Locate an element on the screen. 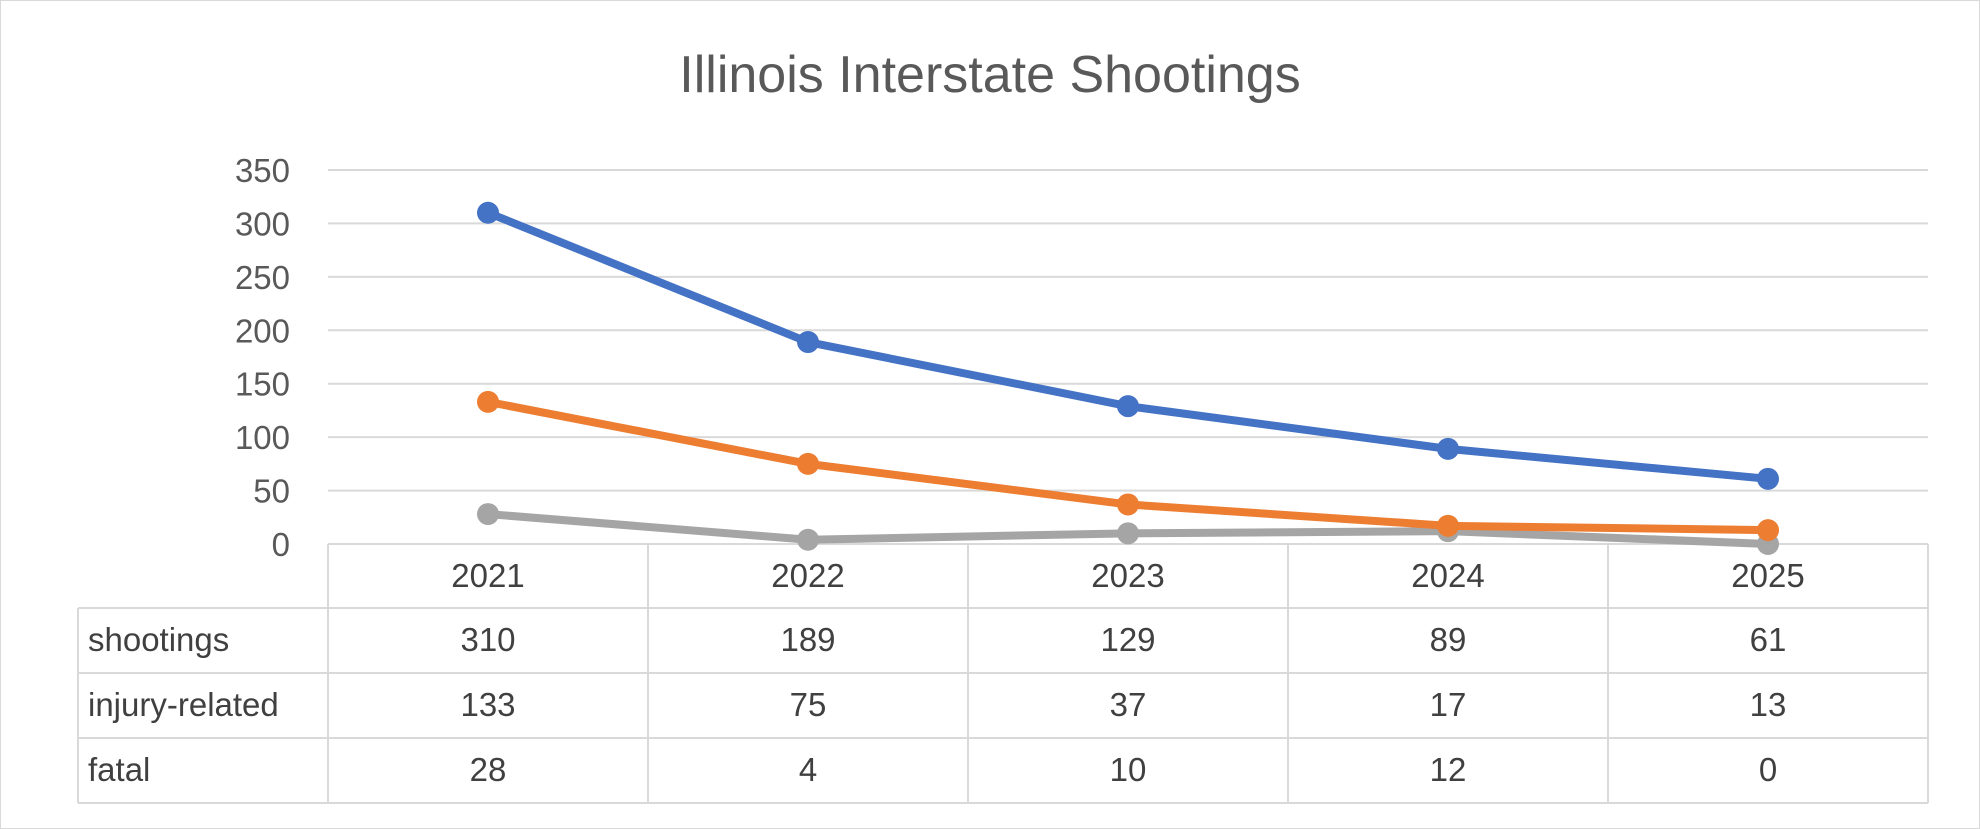  data-table-cell: 89 is located at coordinates (1448, 639).